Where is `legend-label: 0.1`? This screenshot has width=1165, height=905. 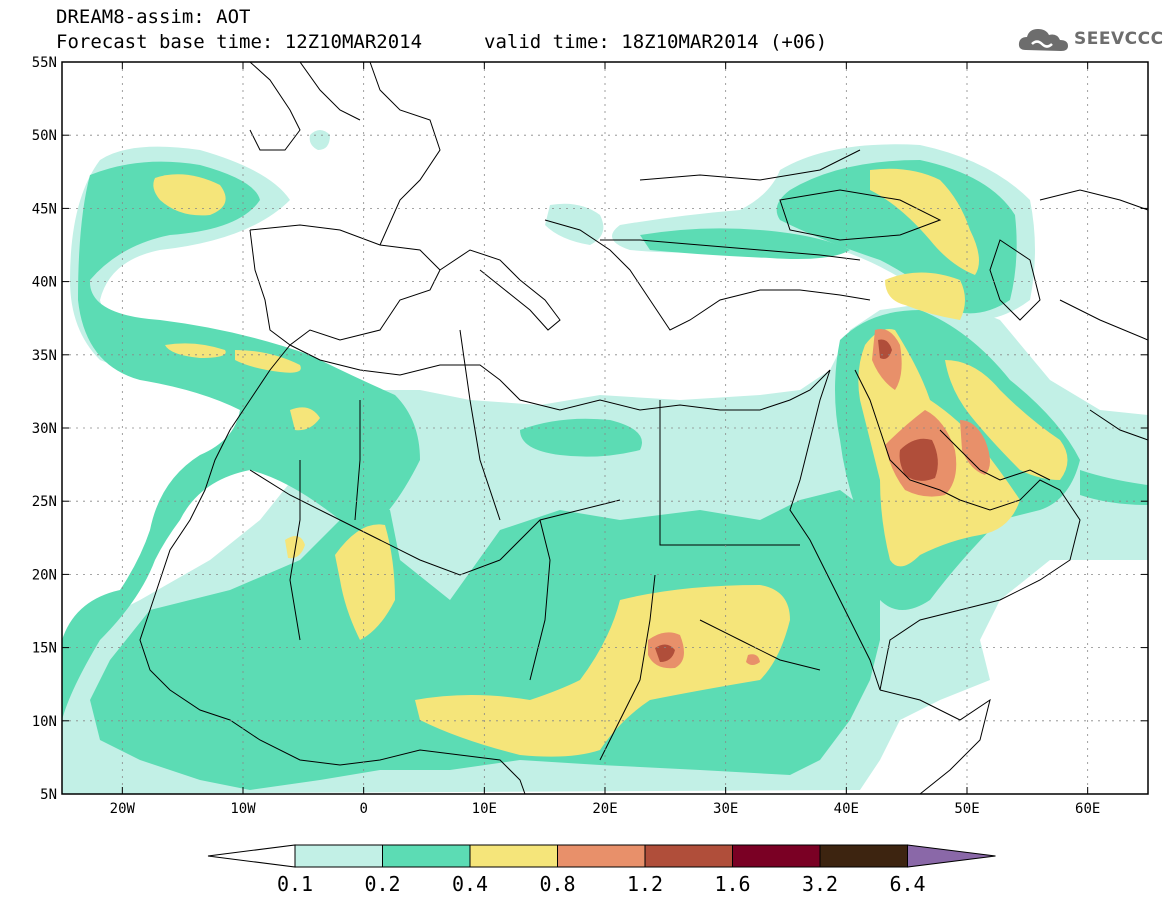 legend-label: 0.1 is located at coordinates (295, 884).